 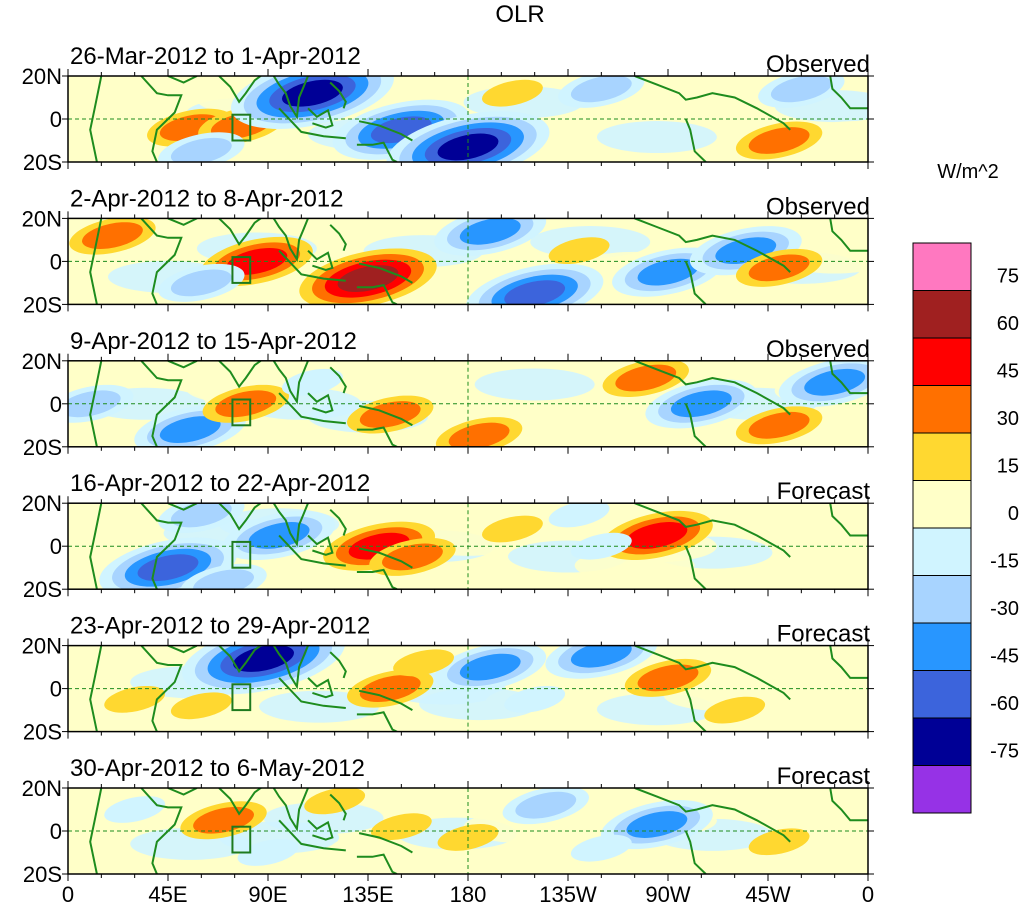 I want to click on colorbar-tick-label: 0, so click(x=1013, y=514).